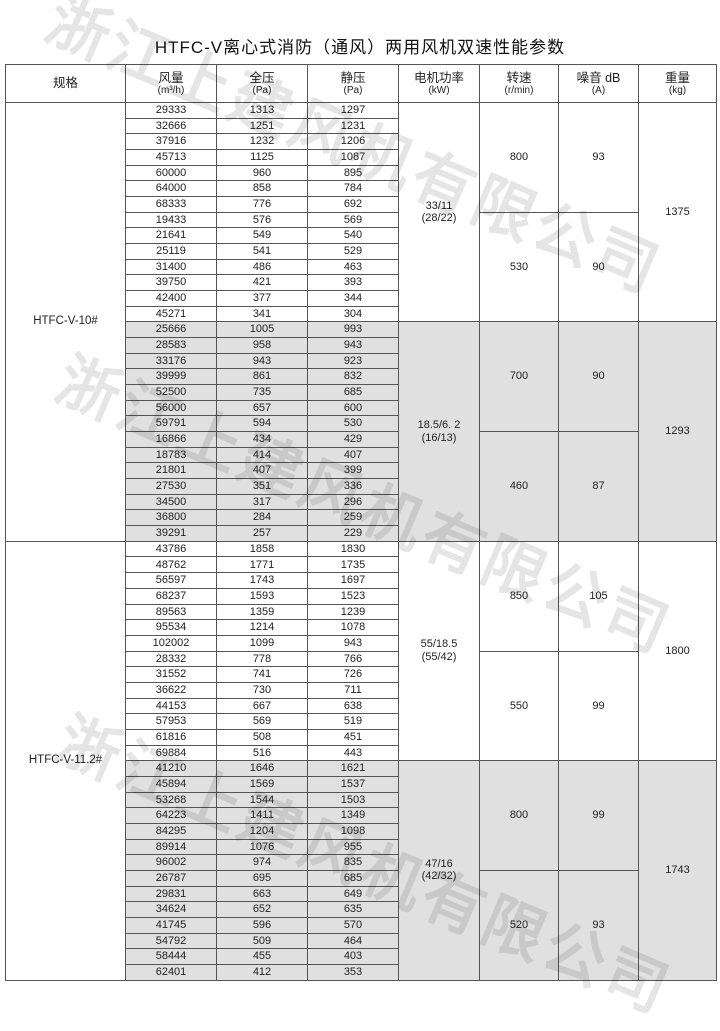 The image size is (720, 1031). What do you see at coordinates (262, 486) in the screenshot?
I see `total-pressure-cell: 351` at bounding box center [262, 486].